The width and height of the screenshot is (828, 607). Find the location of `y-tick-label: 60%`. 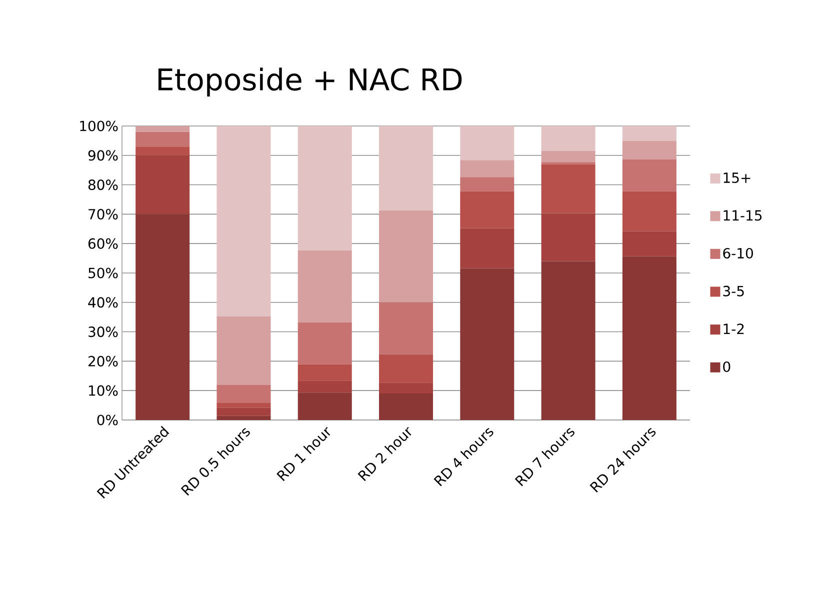

y-tick-label: 60% is located at coordinates (103, 243).